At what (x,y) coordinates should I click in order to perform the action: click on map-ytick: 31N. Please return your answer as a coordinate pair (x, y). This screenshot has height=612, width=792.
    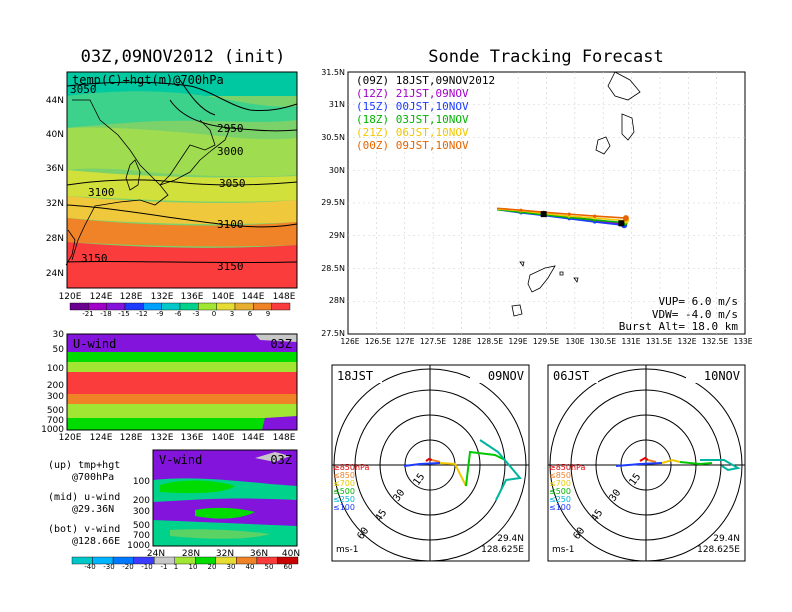
    Looking at the image, I should click on (337, 104).